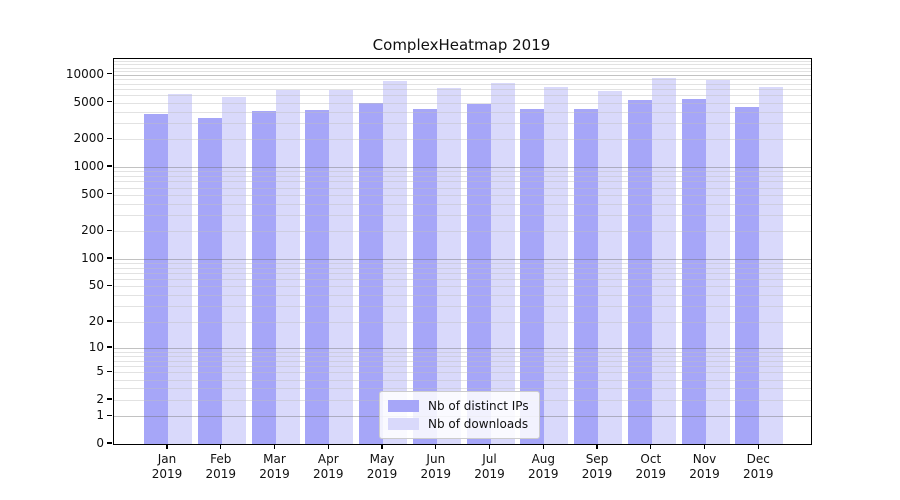  I want to click on bar-distinct-ips-may, so click(371, 273).